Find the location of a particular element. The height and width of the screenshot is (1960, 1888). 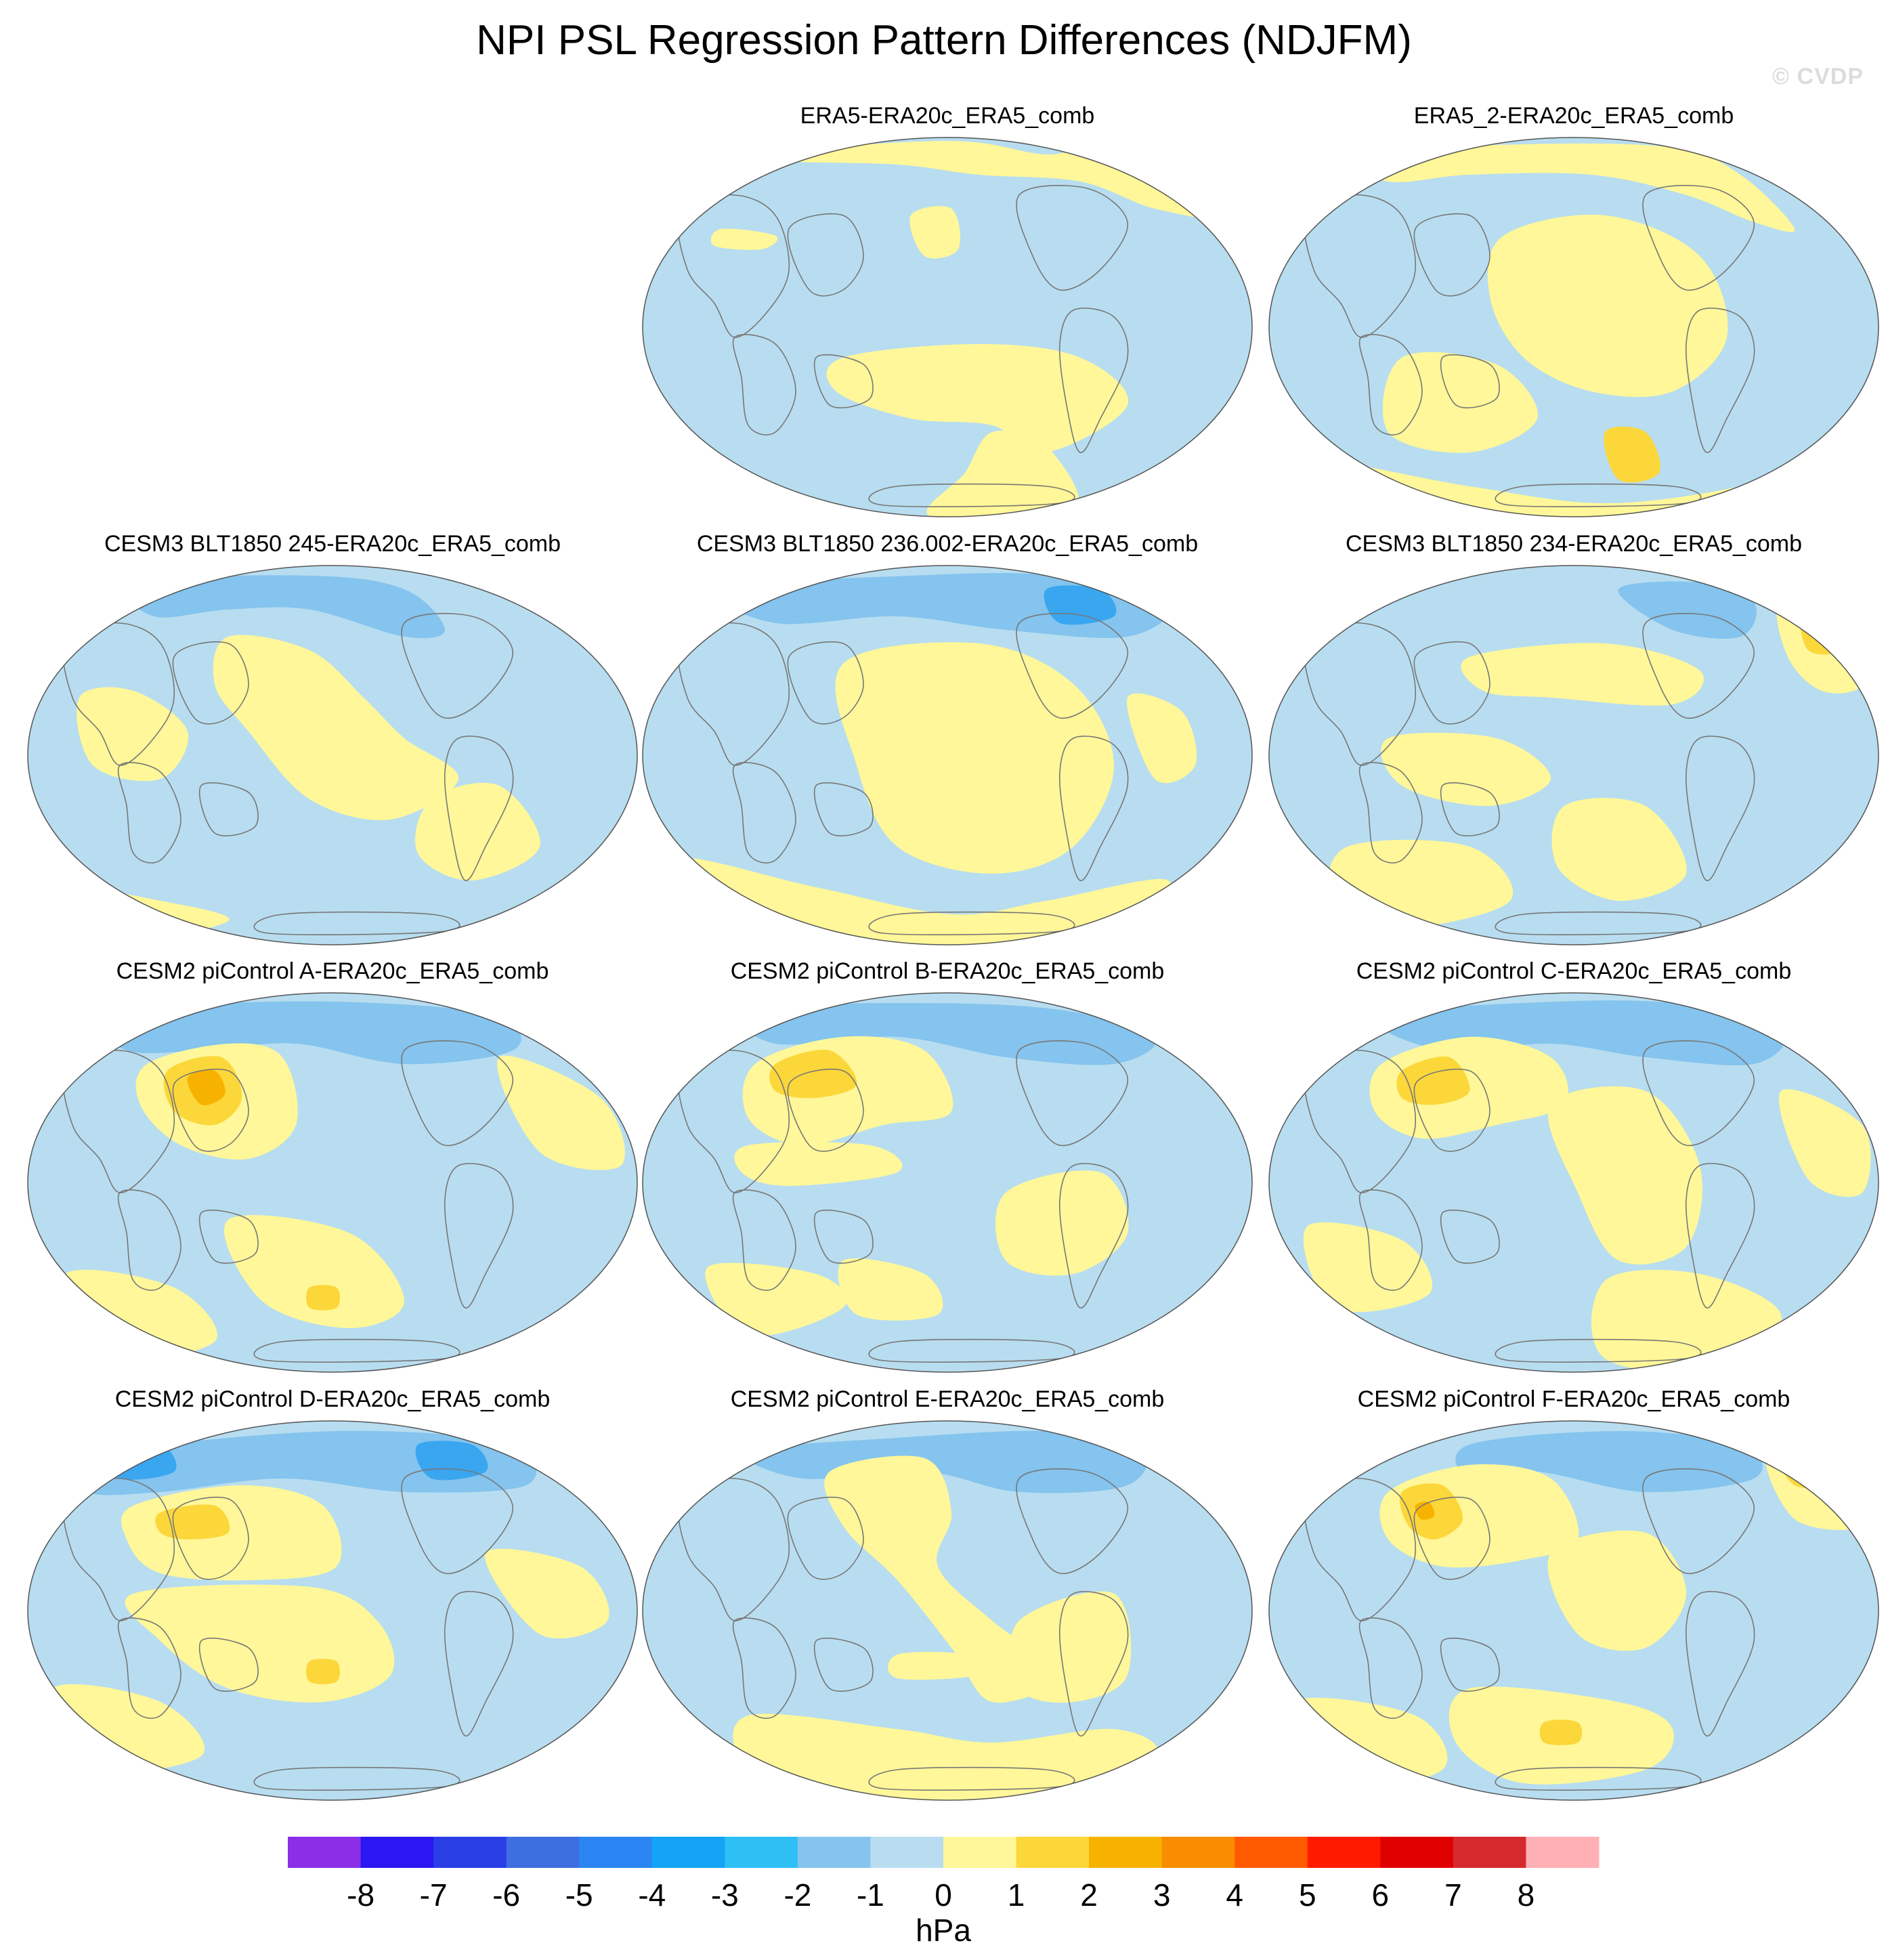

map-panel: ERA5_2-ERA20c_ERA5_comb is located at coordinates (1573, 311).